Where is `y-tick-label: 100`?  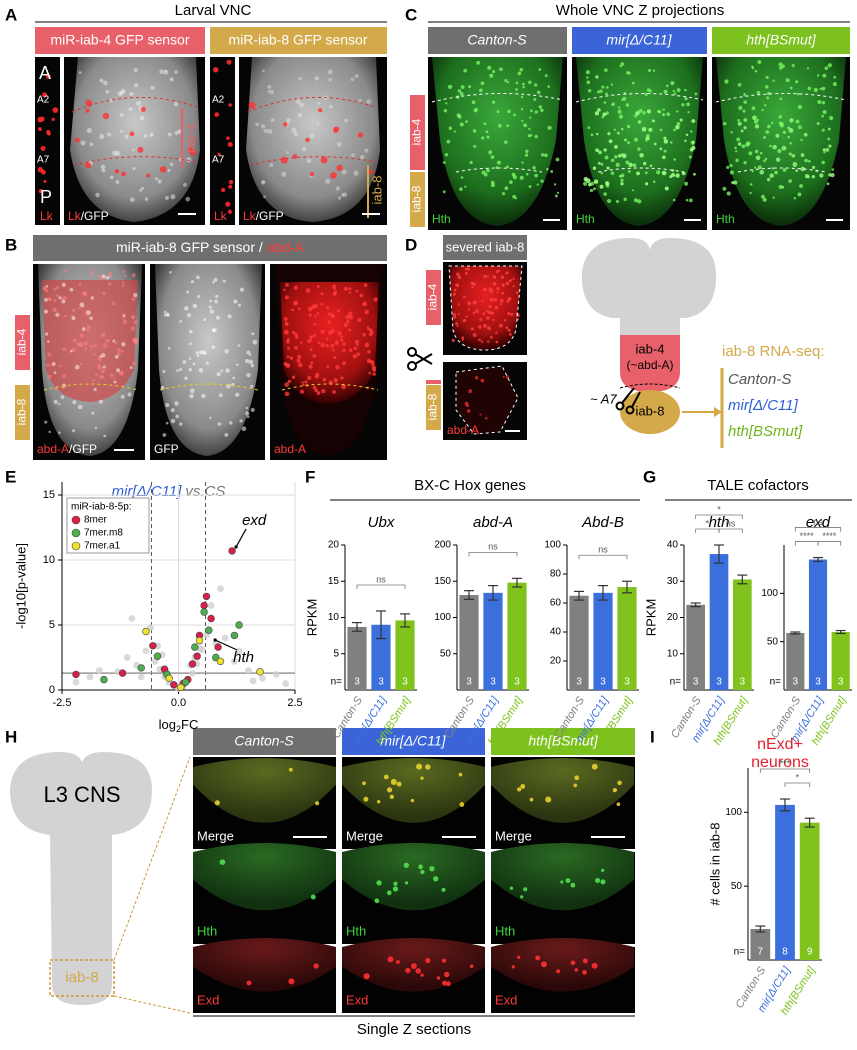
y-tick-label: 100 is located at coordinates (552, 545).